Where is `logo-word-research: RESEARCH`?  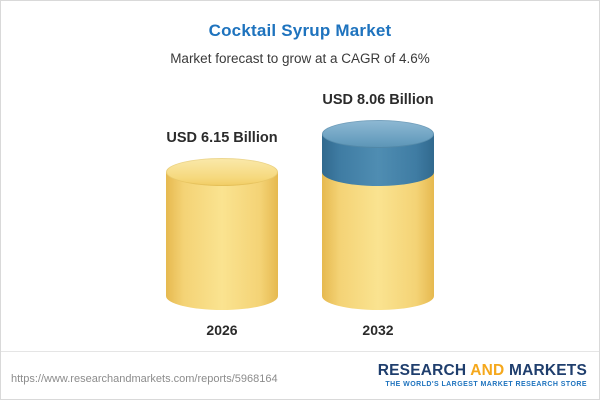
logo-word-research: RESEARCH is located at coordinates (422, 370).